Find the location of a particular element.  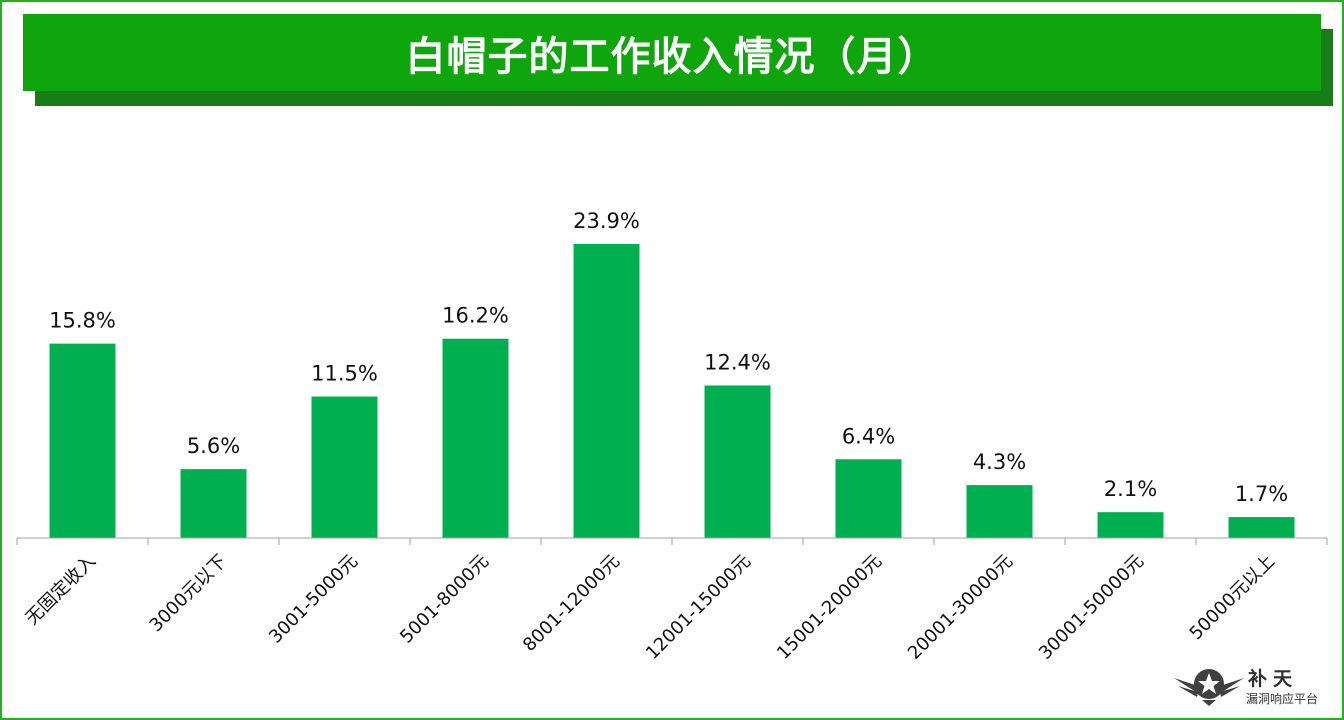

data-label-9: 1.7% is located at coordinates (1261, 494).